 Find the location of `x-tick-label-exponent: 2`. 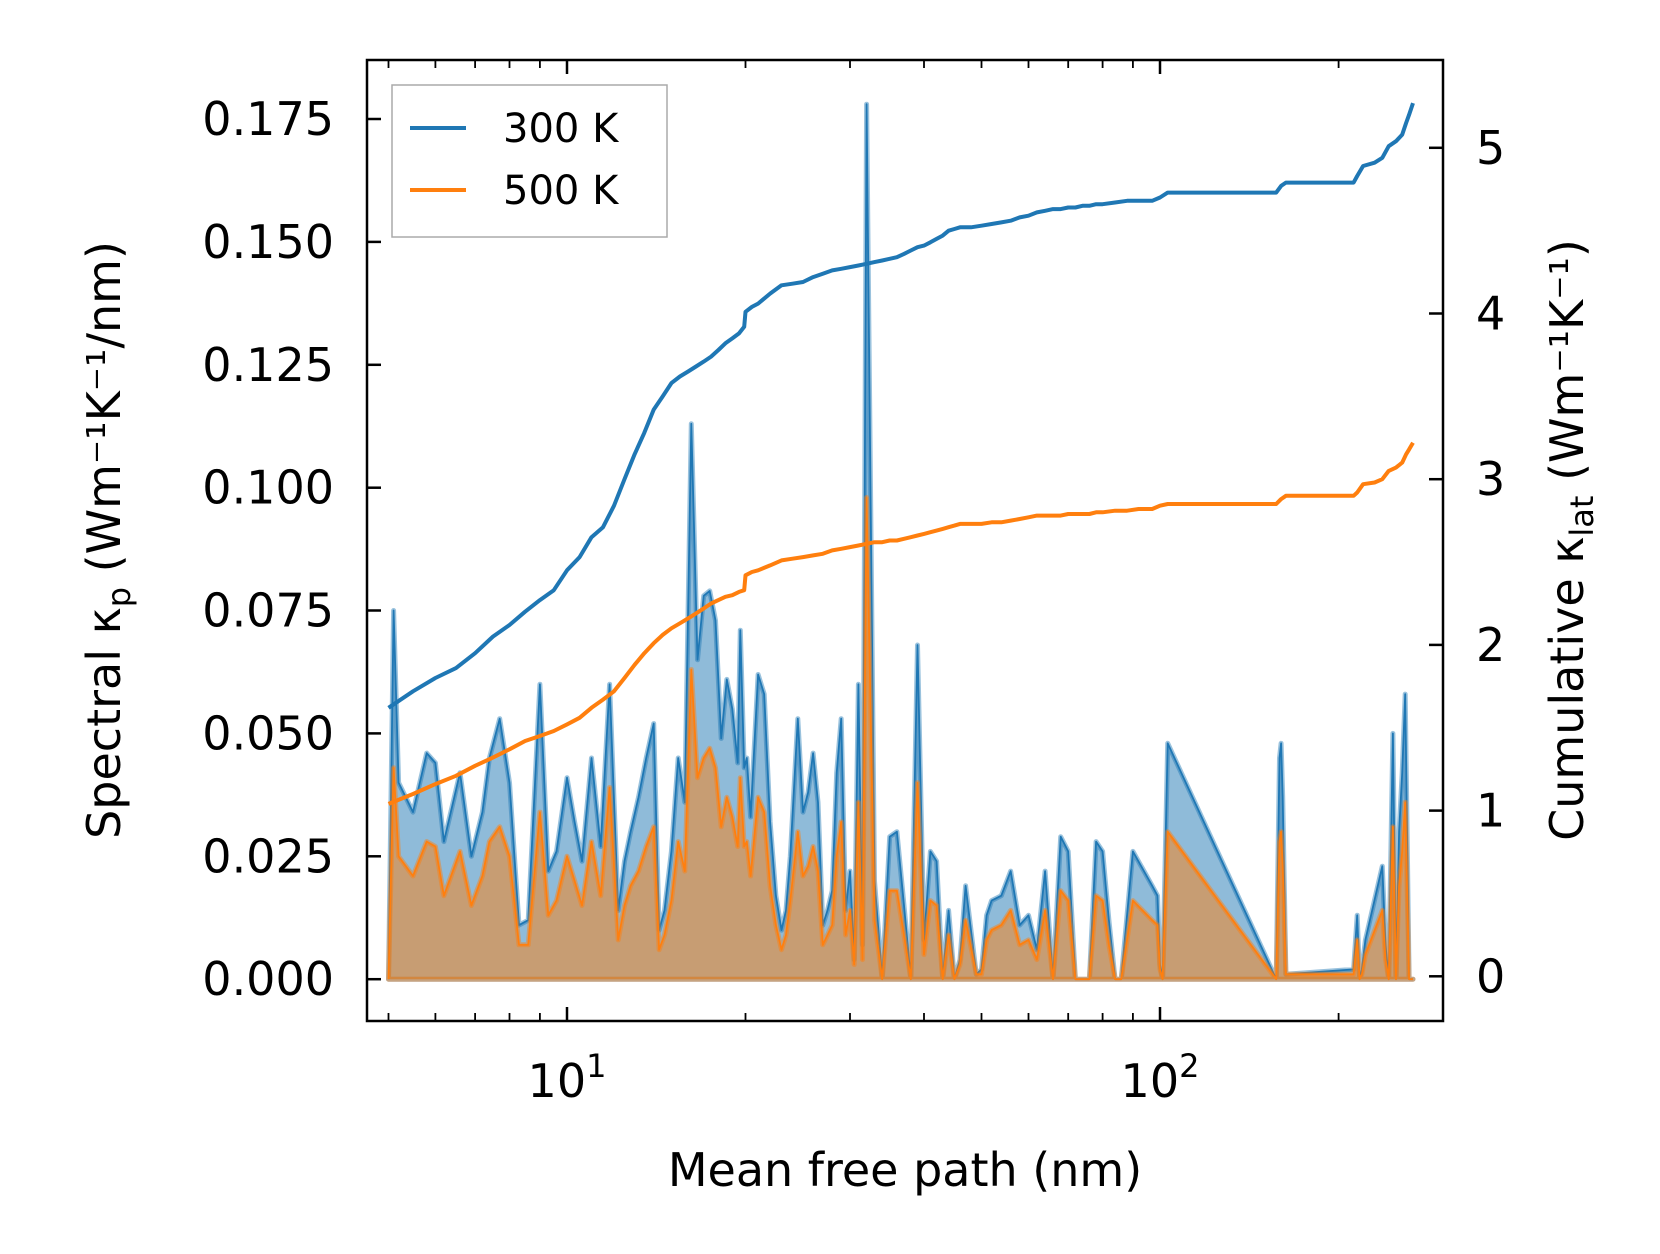

x-tick-label-exponent: 2 is located at coordinates (1189, 1066).